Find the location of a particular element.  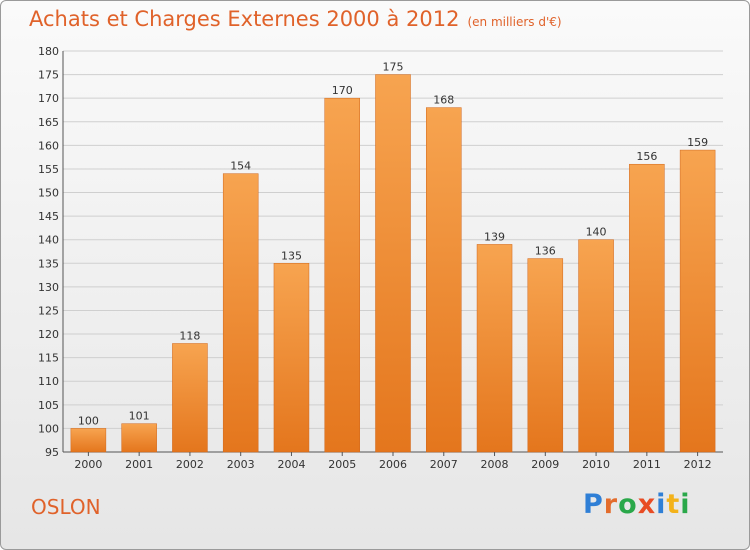

logo-letter: t is located at coordinates (673, 504).